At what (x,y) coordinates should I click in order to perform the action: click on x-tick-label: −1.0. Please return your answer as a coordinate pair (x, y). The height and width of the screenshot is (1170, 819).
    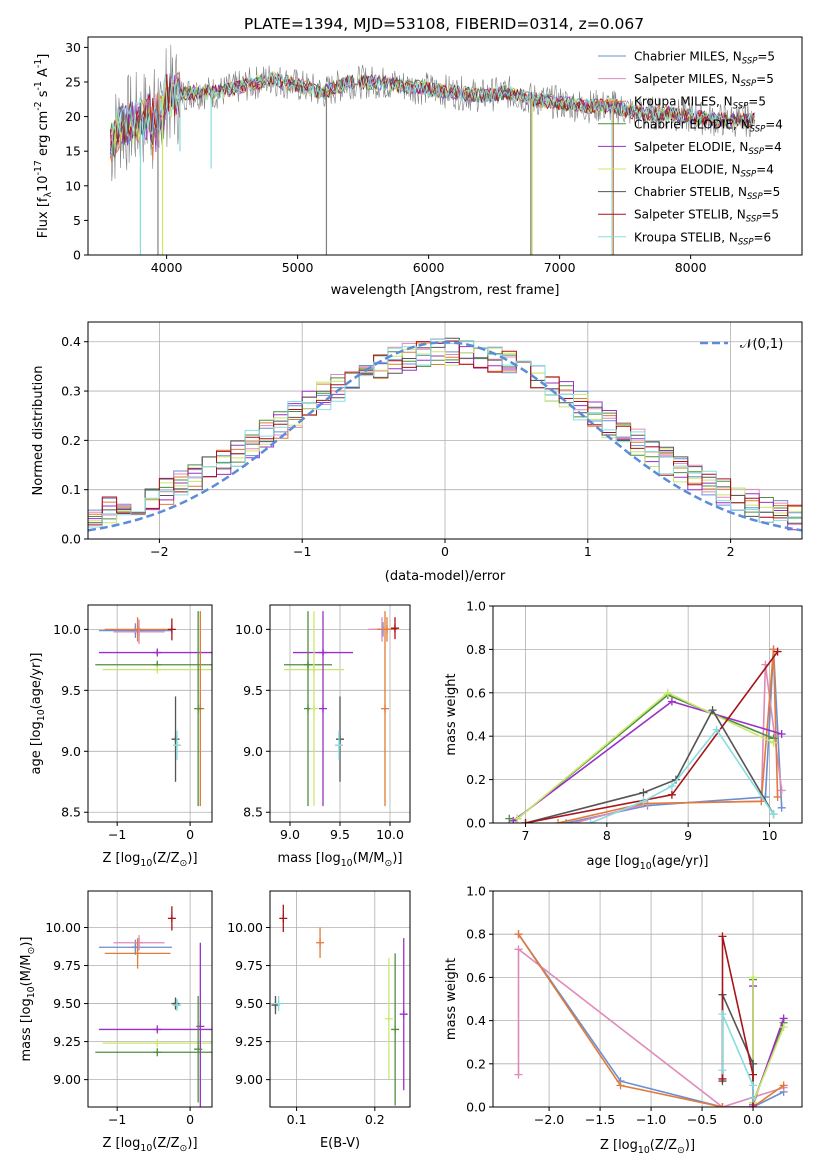
    Looking at the image, I should click on (651, 1119).